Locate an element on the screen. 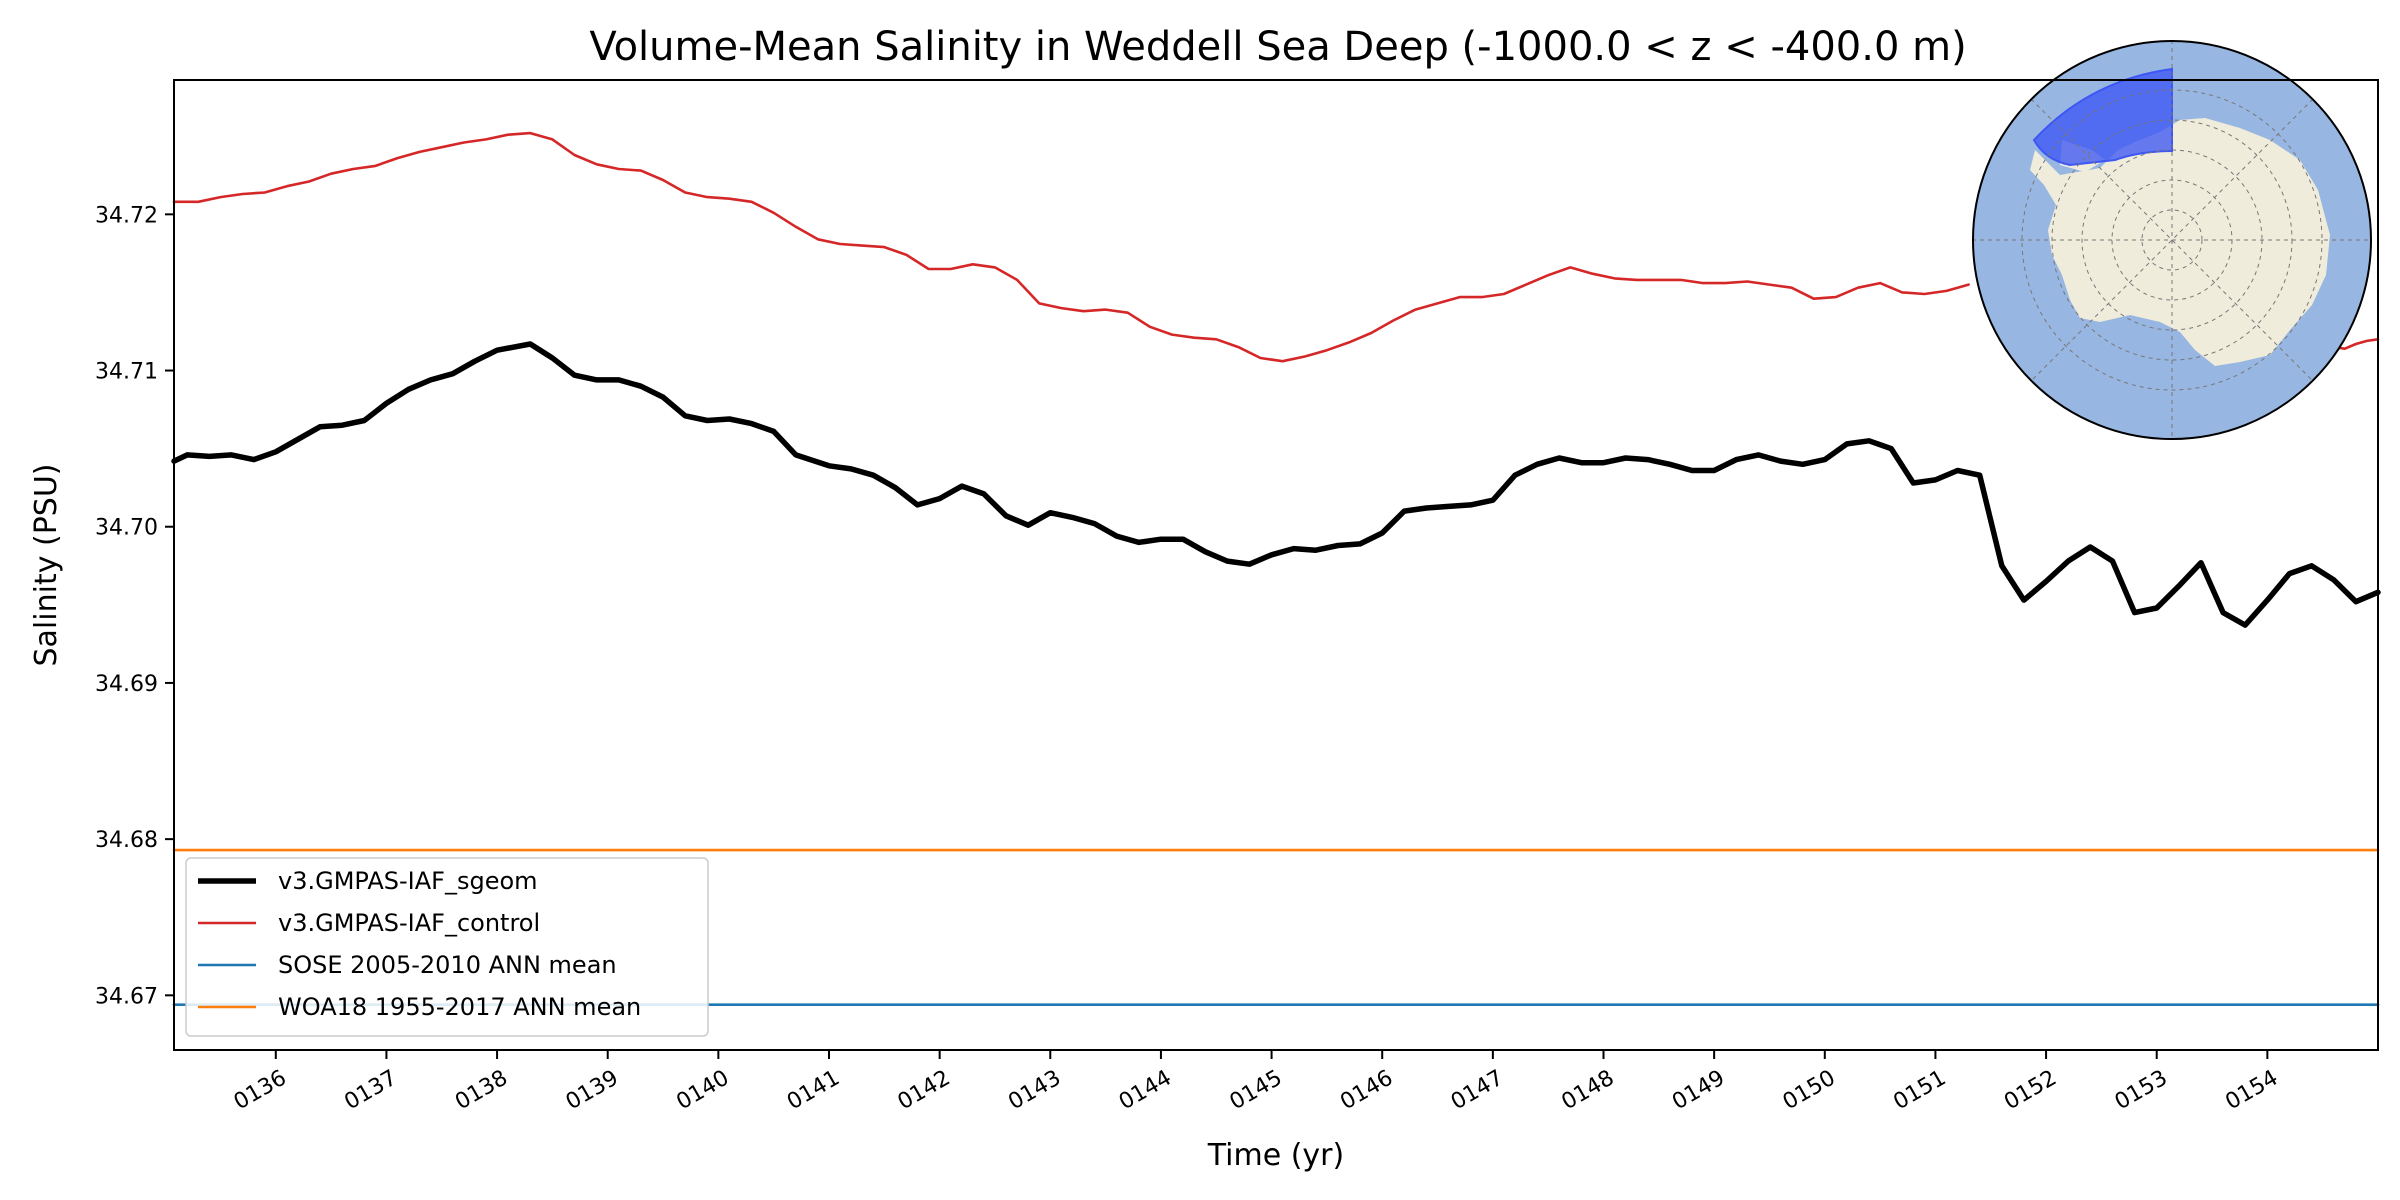 The height and width of the screenshot is (1200, 2400). legend-label: v3.GMPAS-IAF_control is located at coordinates (409, 923).